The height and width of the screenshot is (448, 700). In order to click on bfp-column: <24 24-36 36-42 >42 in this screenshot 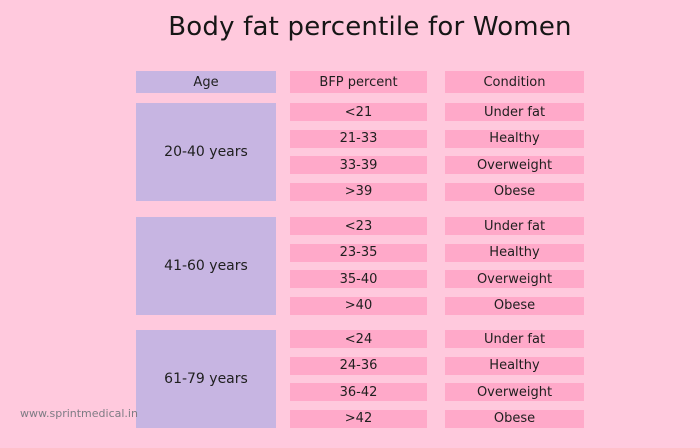, I will do `click(358, 379)`.